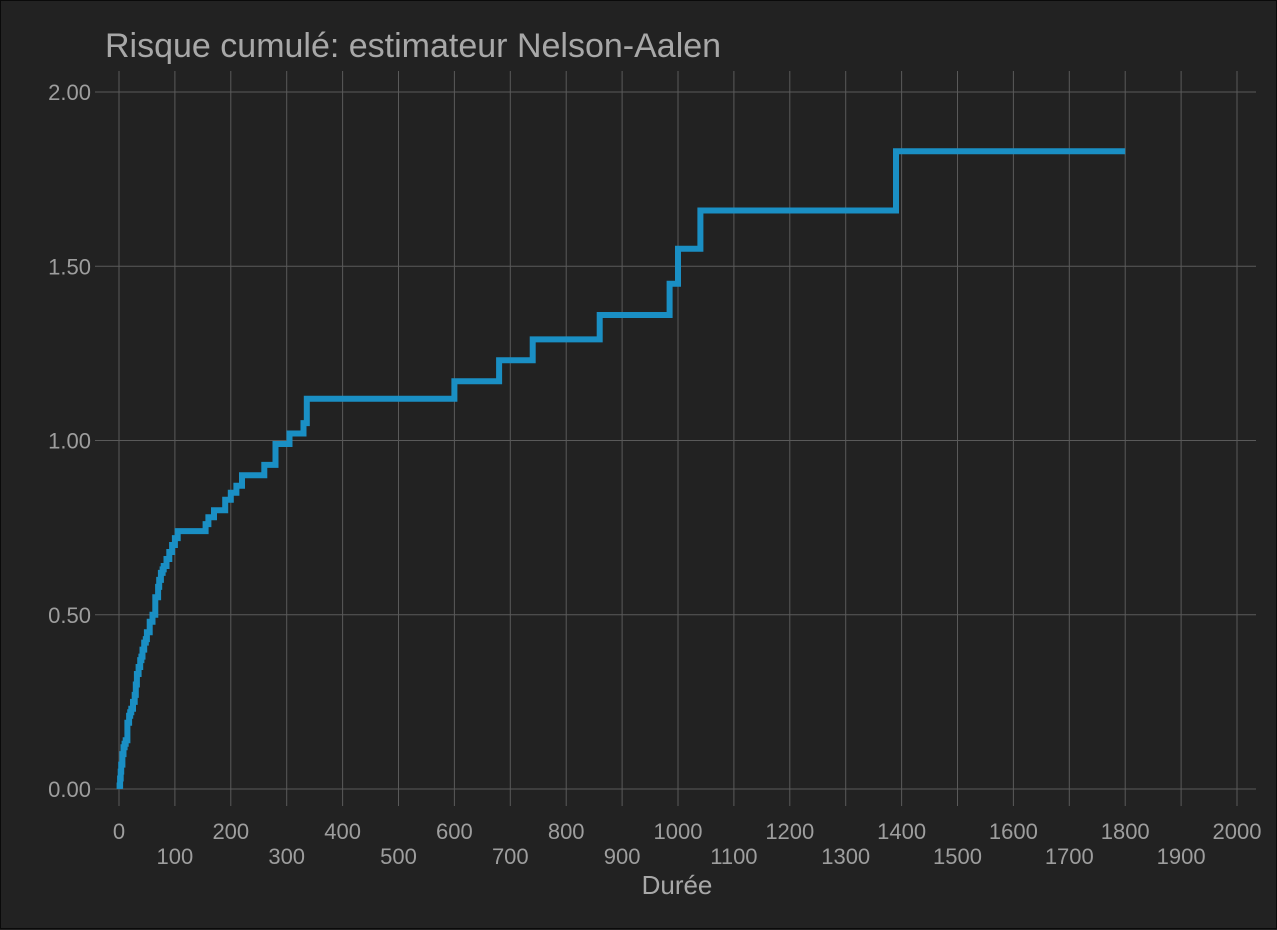  What do you see at coordinates (789, 831) in the screenshot?
I see `x-tick-label-upper: 1200` at bounding box center [789, 831].